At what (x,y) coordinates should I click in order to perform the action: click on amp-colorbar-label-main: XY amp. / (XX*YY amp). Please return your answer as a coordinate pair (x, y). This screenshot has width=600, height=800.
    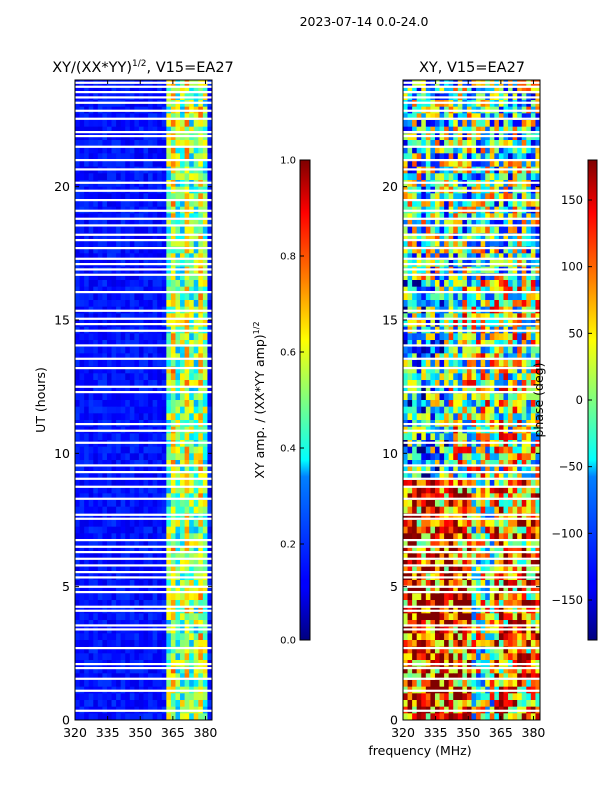
    Looking at the image, I should click on (259, 406).